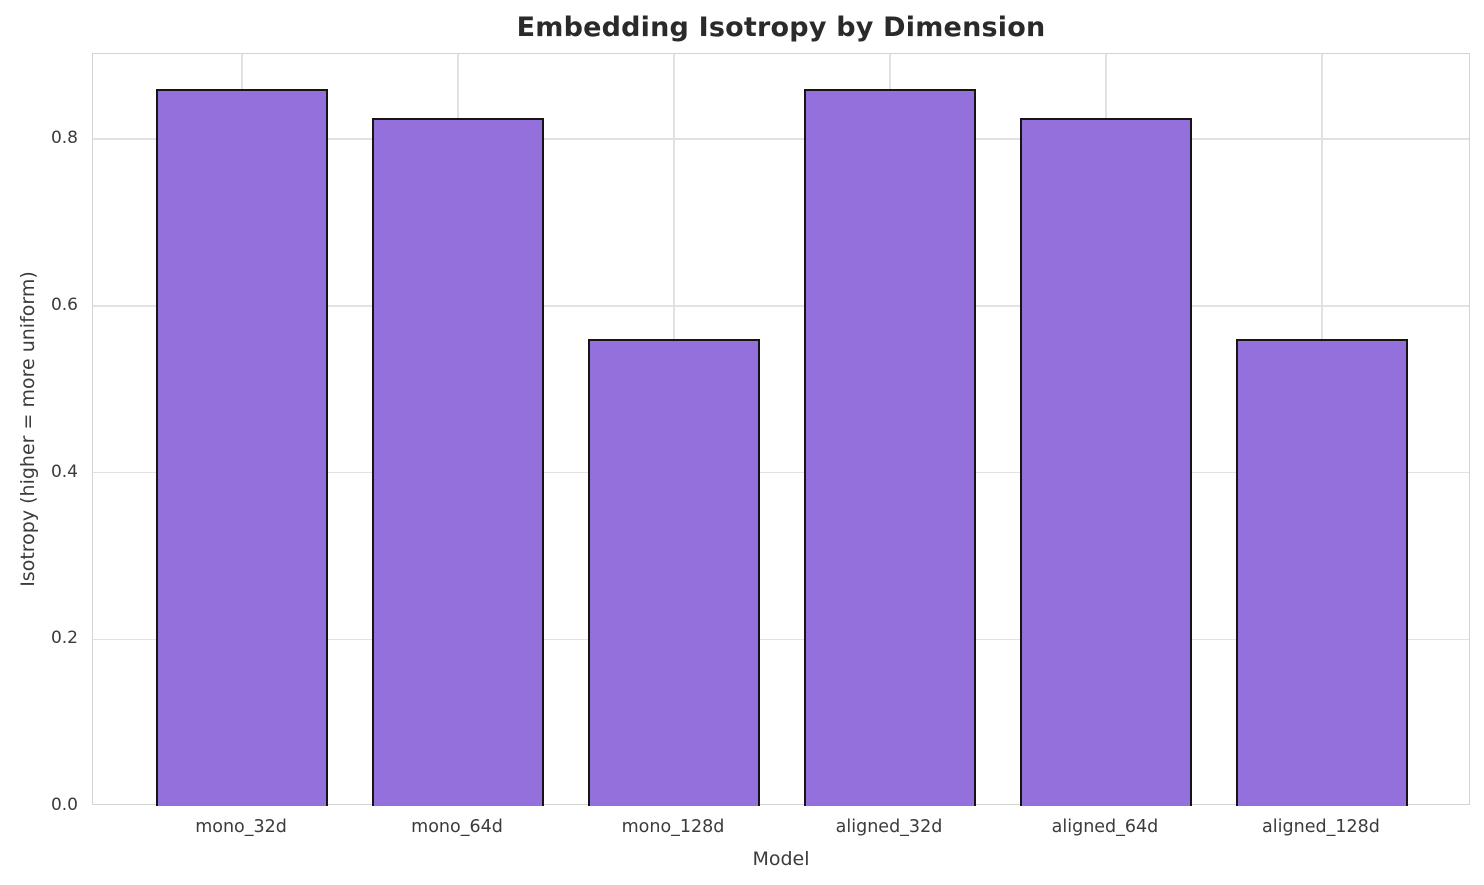 Image resolution: width=1484 pixels, height=885 pixels. What do you see at coordinates (457, 827) in the screenshot?
I see `x-tick-label: mono_64d` at bounding box center [457, 827].